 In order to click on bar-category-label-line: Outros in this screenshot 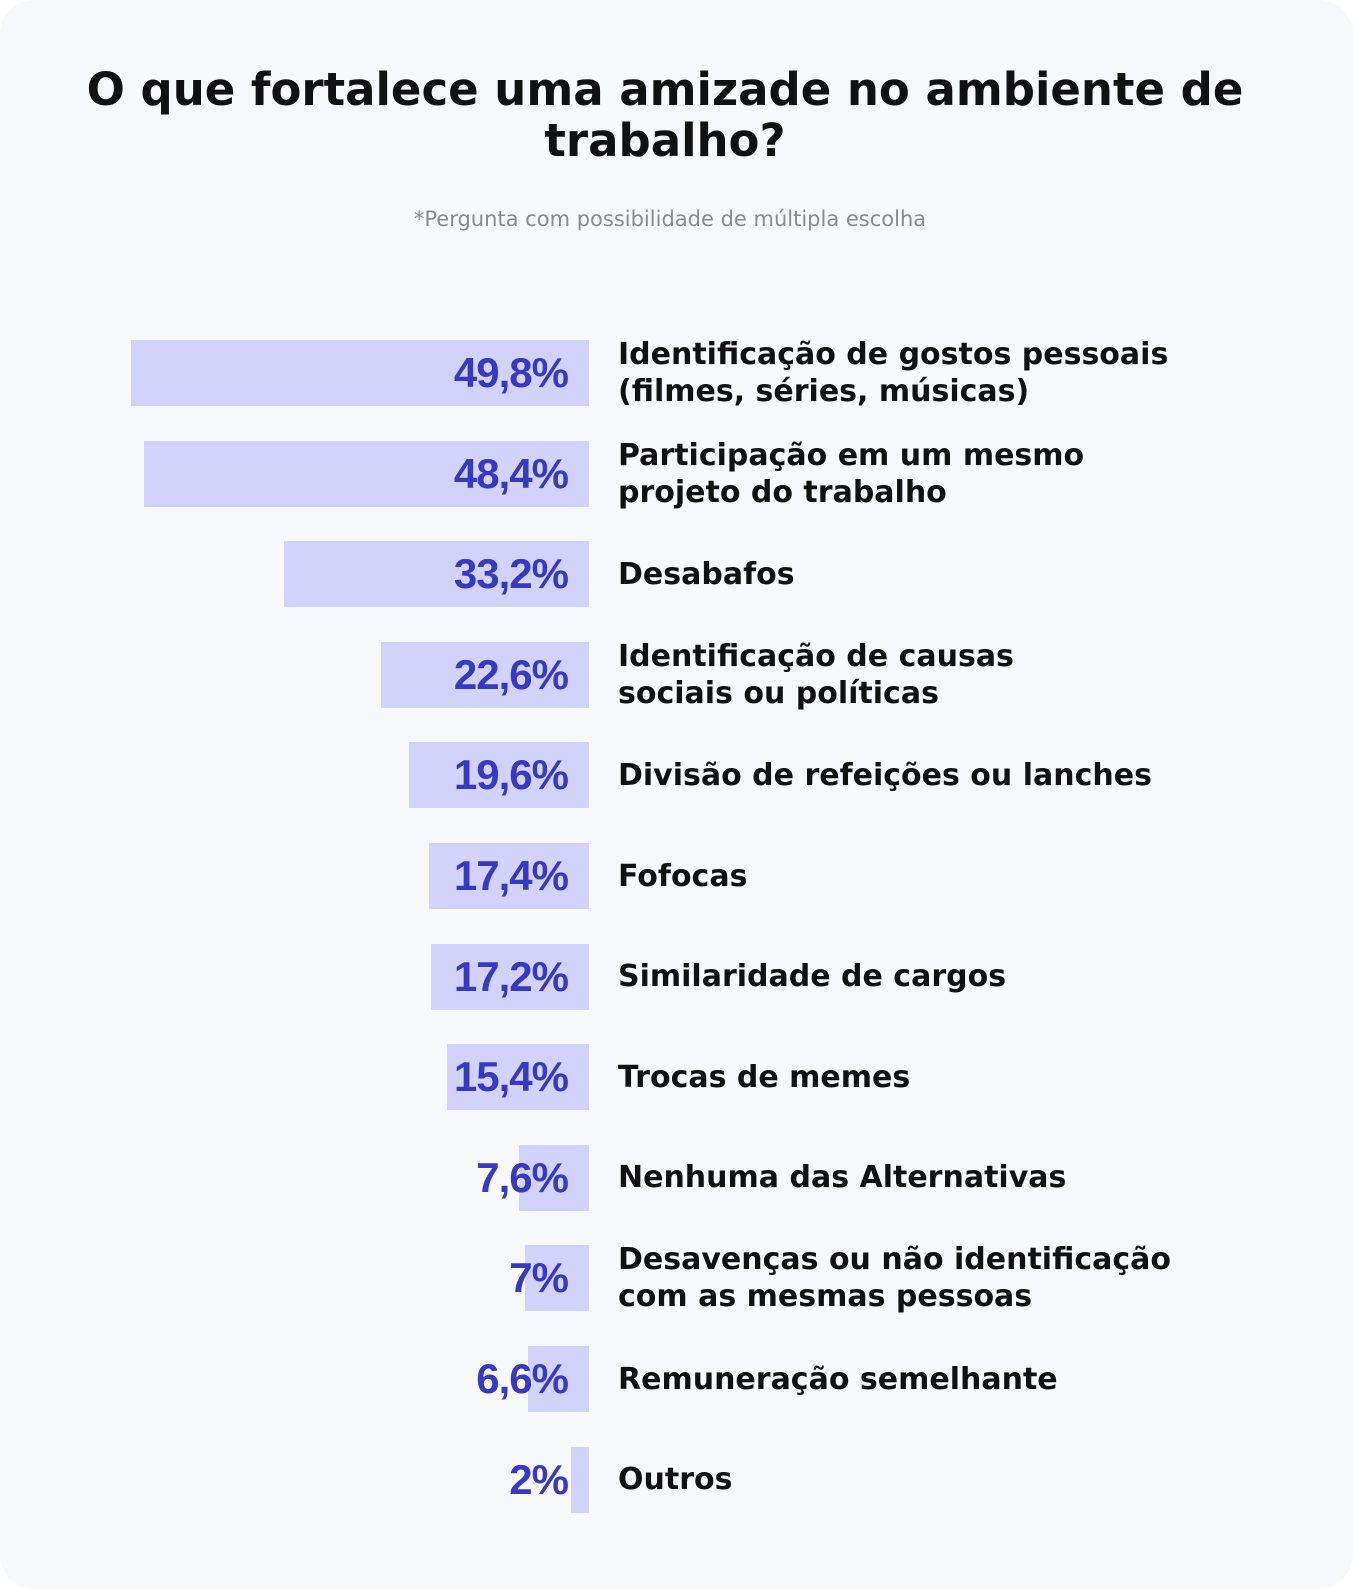, I will do `click(675, 1480)`.